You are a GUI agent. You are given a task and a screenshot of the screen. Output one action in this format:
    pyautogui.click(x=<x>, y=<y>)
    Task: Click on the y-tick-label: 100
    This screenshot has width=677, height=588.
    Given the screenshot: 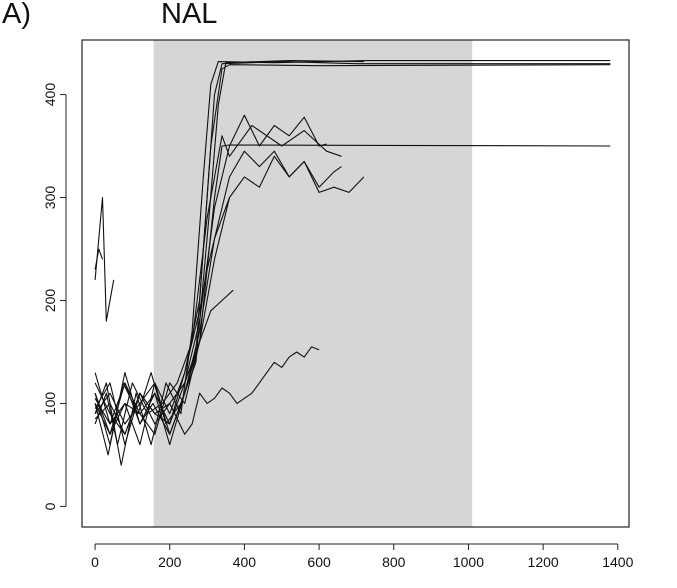 What is the action you would take?
    pyautogui.click(x=50, y=404)
    